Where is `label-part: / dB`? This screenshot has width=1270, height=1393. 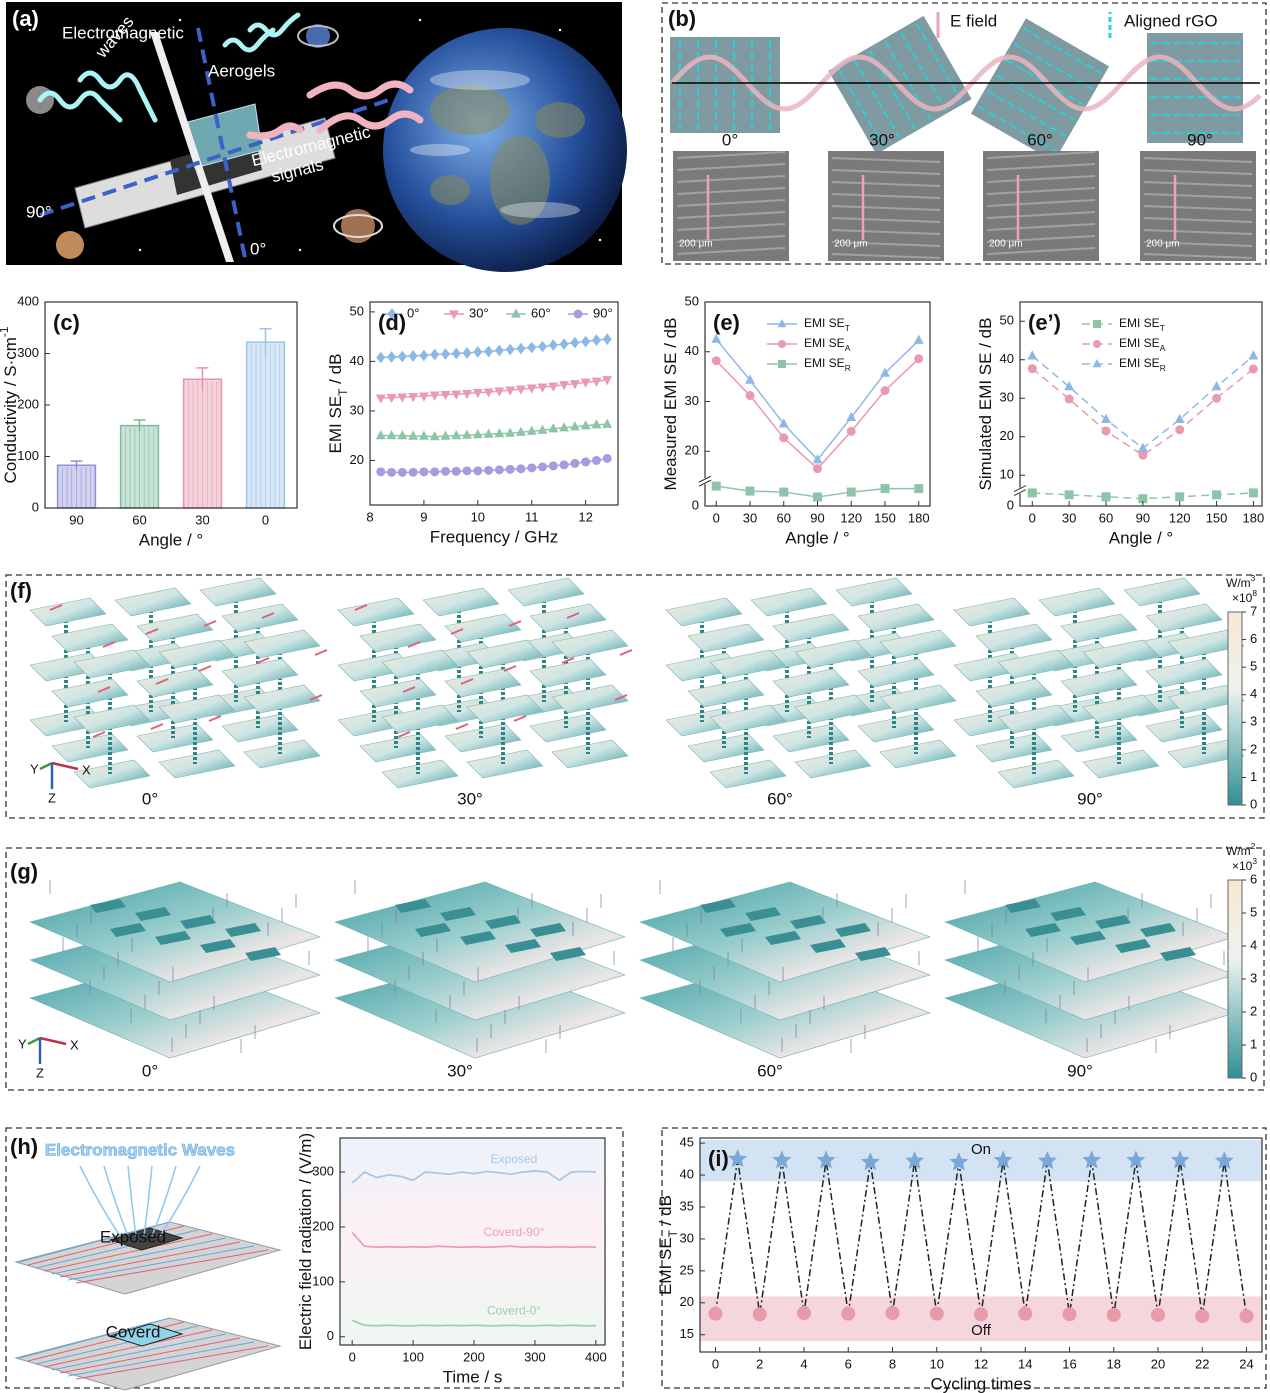
label-part: / dB is located at coordinates (335, 371).